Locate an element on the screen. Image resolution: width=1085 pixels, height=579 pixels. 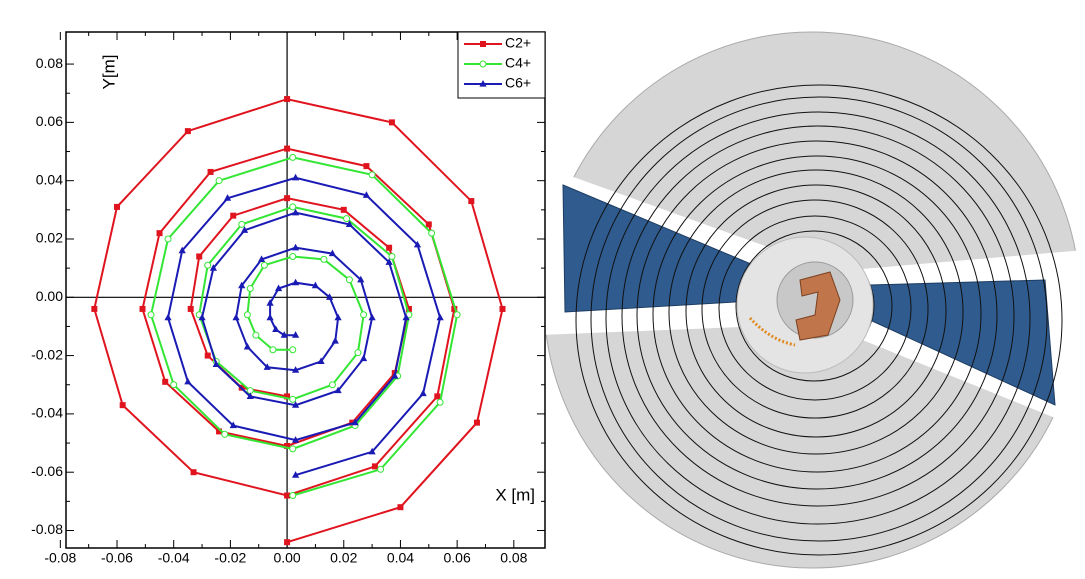
x-tick-label: 0.08 is located at coordinates (513, 558).